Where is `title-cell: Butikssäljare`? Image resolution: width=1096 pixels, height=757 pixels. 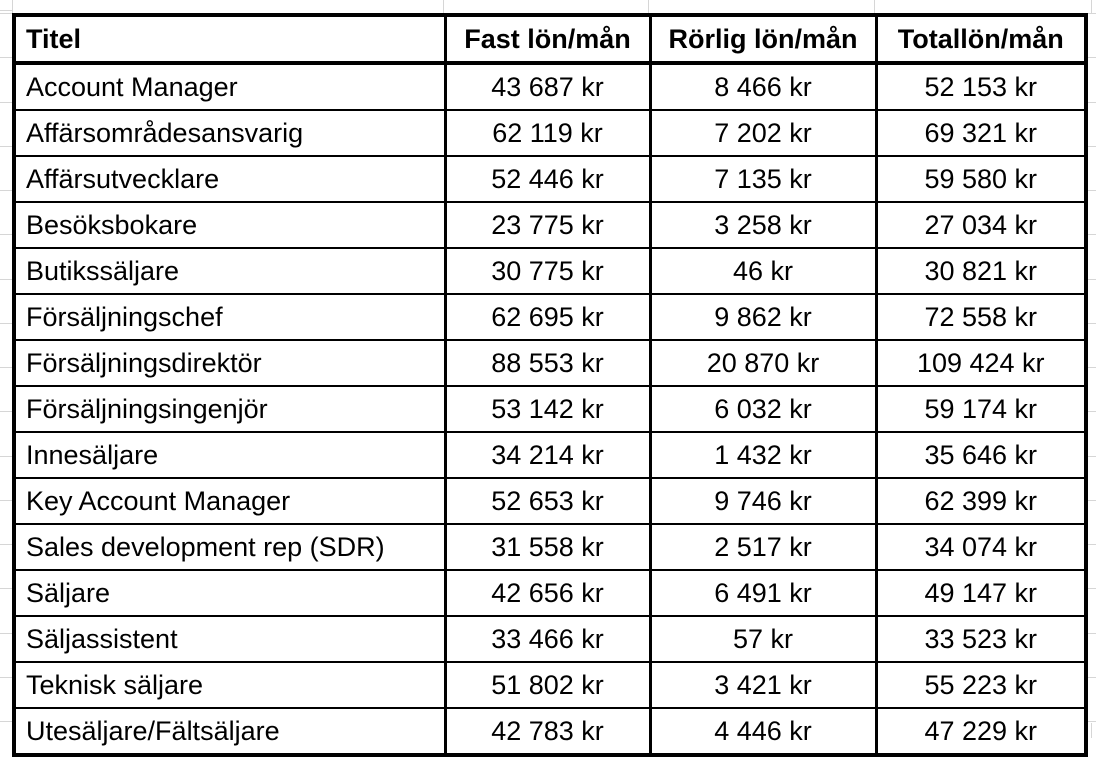
title-cell: Butikssäljare is located at coordinates (229, 271).